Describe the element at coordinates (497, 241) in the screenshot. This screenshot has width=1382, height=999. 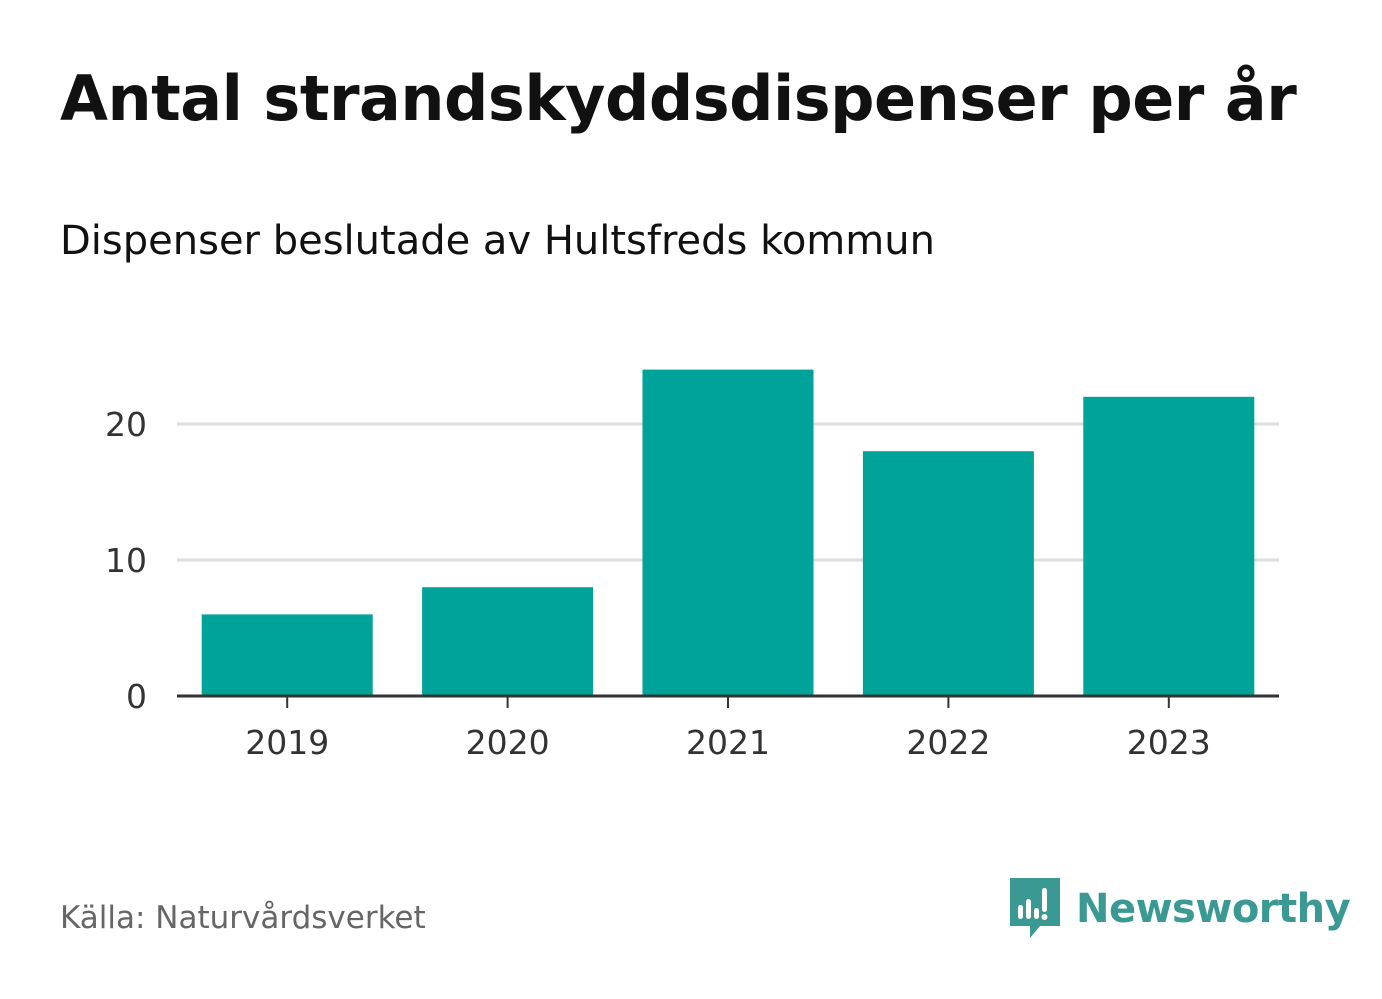
I see `chart-subtitle: Dispenser beslutade av Hultsfreds kommun` at that location.